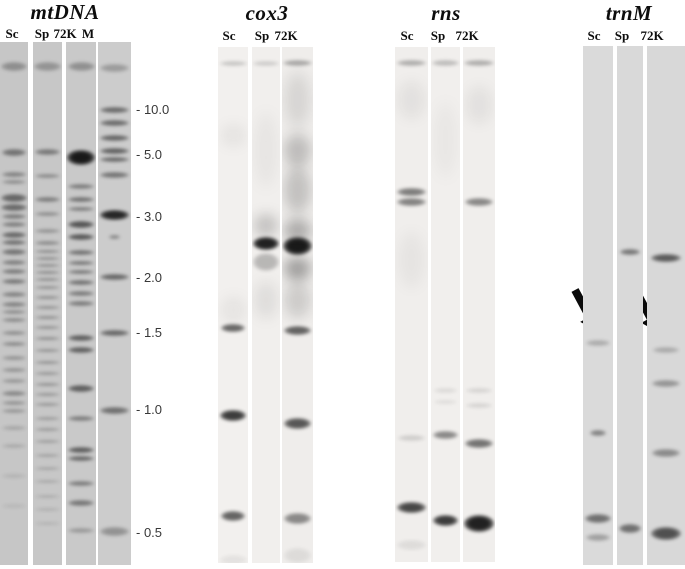 Image resolution: width=685 pixels, height=569 pixels. Describe the element at coordinates (666, 305) in the screenshot. I see `gel-lane-trnm-72k` at that location.